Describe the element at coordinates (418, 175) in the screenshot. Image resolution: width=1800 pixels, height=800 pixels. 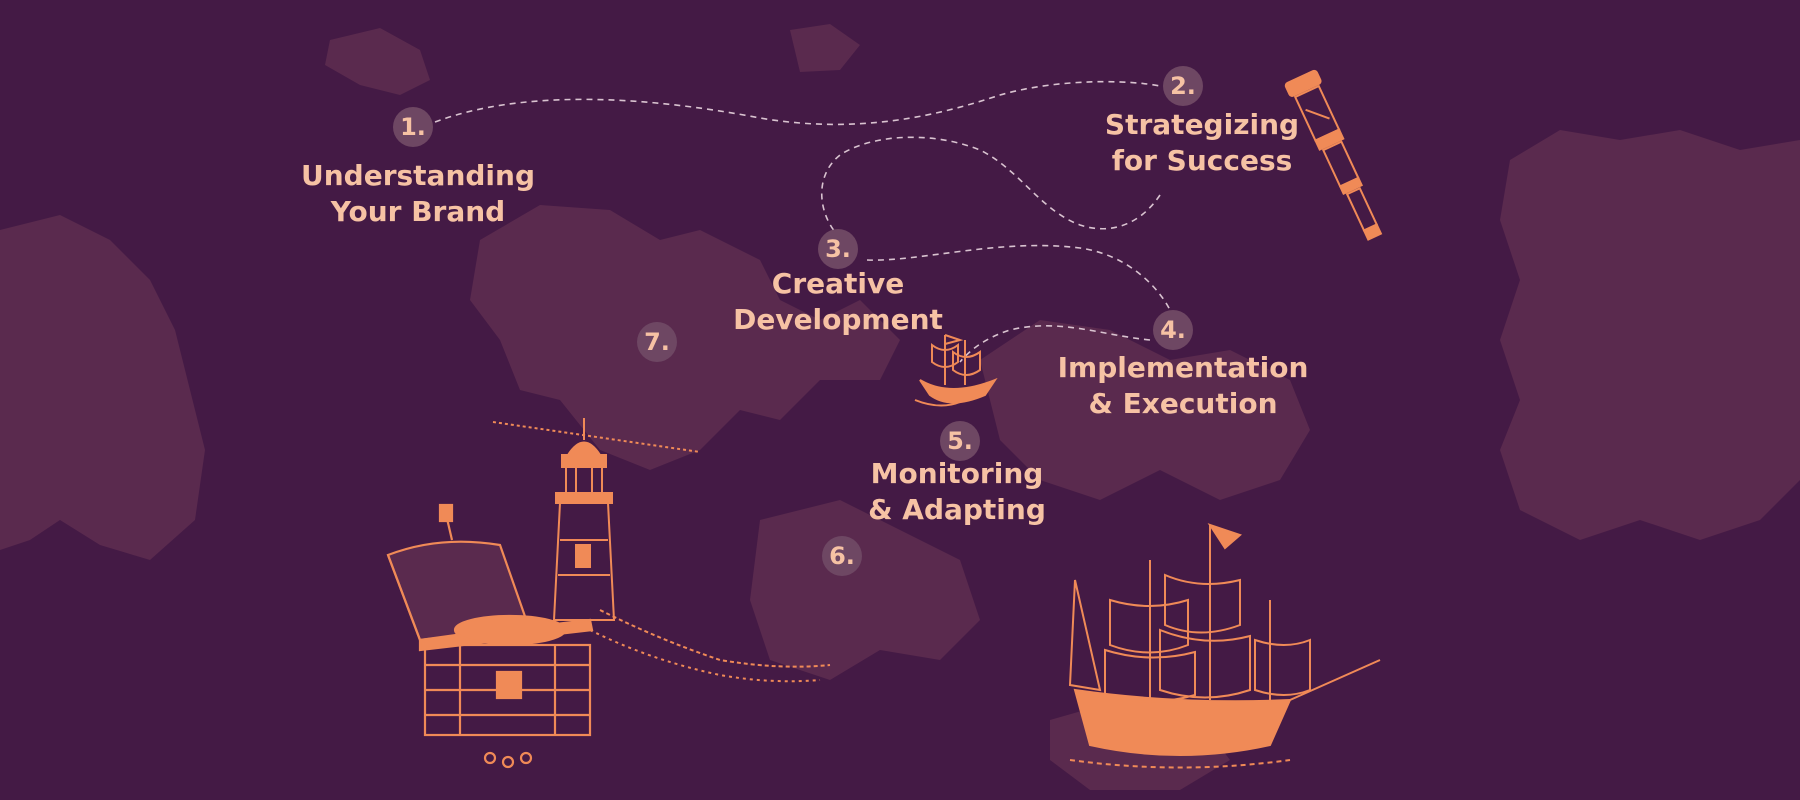
I see `step-1-line-1: Understanding` at that location.